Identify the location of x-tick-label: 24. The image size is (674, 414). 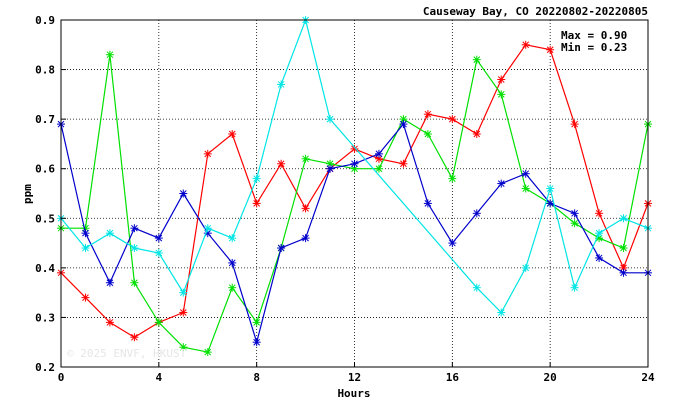
(648, 377).